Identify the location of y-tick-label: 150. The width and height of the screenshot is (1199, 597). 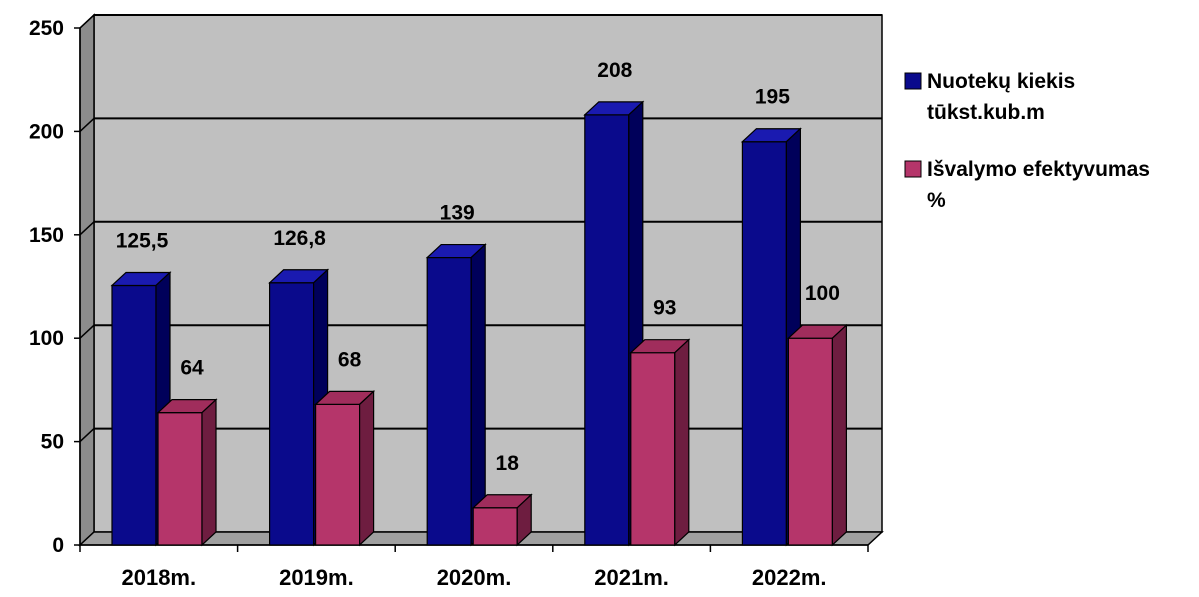
(46, 235).